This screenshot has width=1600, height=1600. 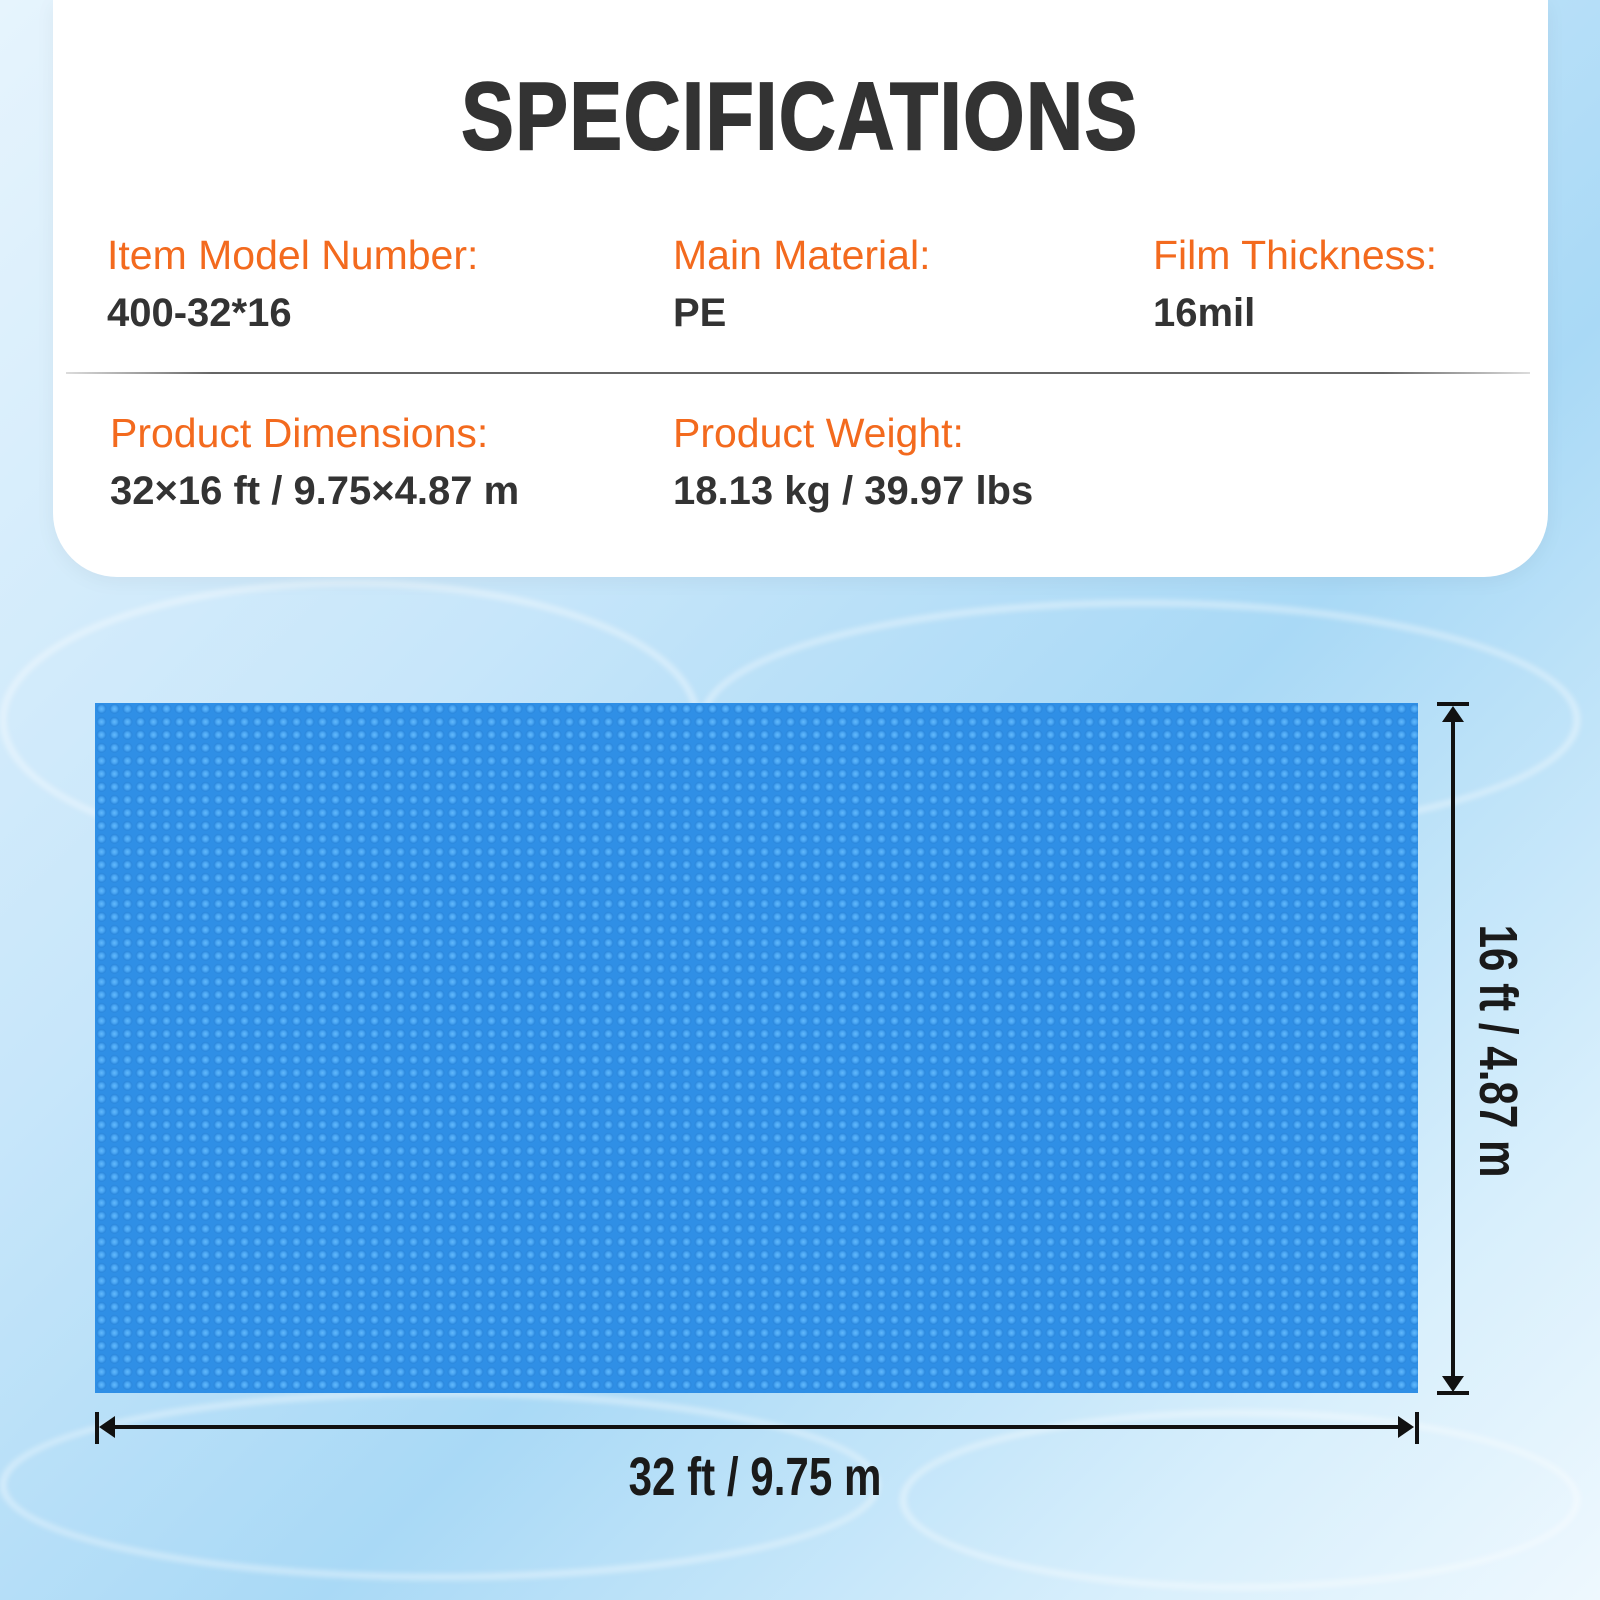 What do you see at coordinates (1498, 1051) in the screenshot?
I see `height-label: 16 ft / 4.87 m` at bounding box center [1498, 1051].